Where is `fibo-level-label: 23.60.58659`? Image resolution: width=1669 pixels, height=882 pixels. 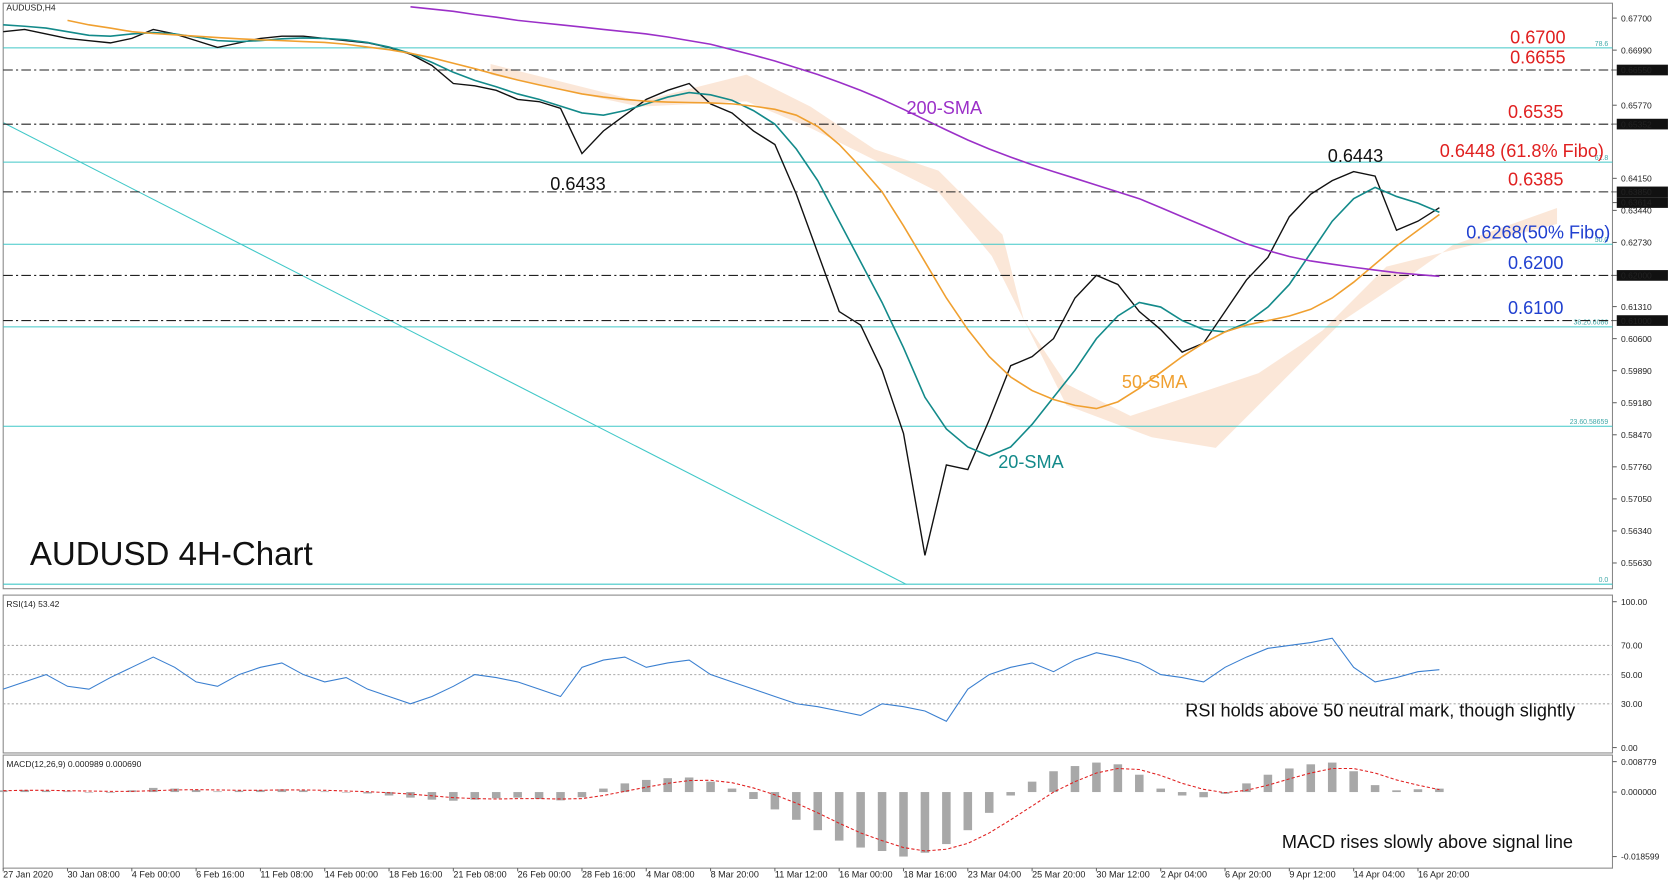
fibo-level-label: 23.60.58659 is located at coordinates (1589, 422).